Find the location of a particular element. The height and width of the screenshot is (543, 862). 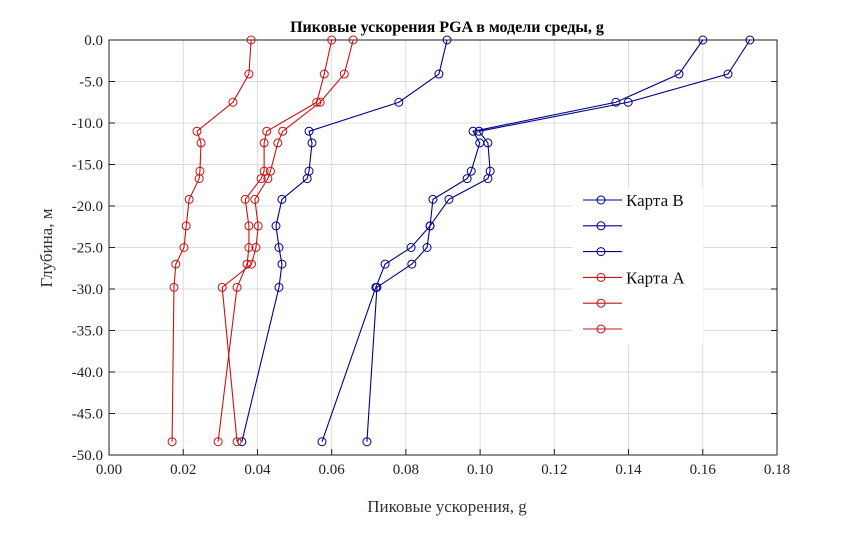

legend-entry: Карта B is located at coordinates (633, 200).